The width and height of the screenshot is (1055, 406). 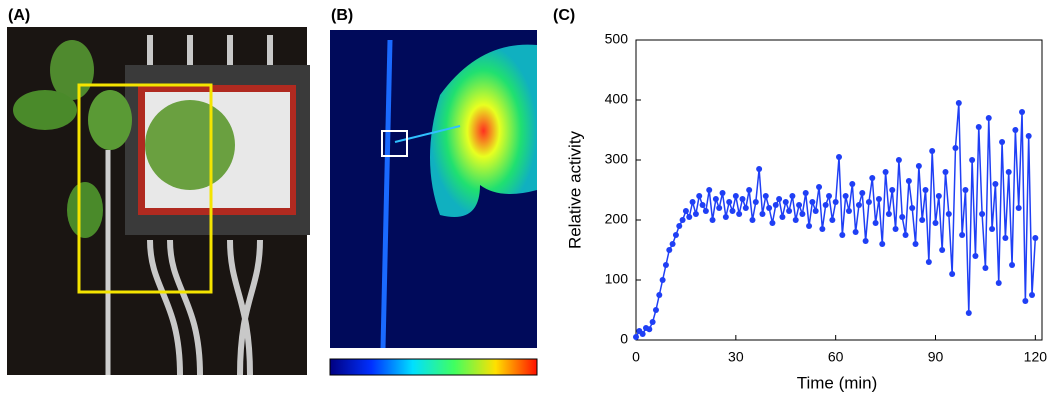 I want to click on panel-label: (B), so click(x=342, y=15).